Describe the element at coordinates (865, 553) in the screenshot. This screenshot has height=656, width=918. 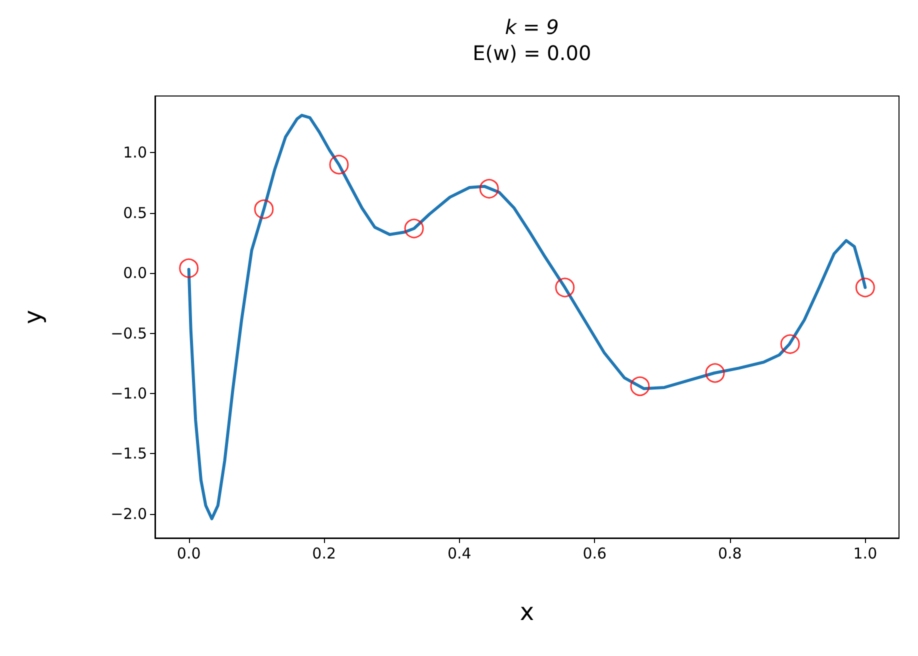
I see `x-tick-label: 1.0` at that location.